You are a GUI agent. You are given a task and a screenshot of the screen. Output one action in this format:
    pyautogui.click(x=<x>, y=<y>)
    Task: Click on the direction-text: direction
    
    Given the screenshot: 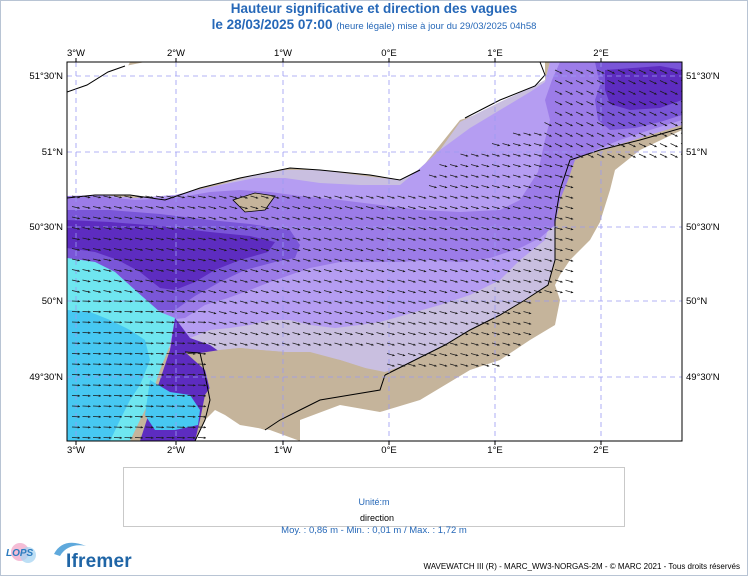 What is the action you would take?
    pyautogui.click(x=377, y=518)
    